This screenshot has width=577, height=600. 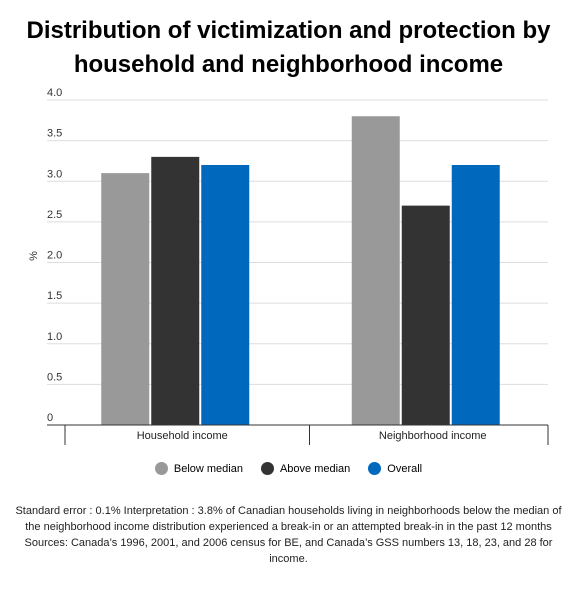 I want to click on legend-item: Overall, so click(x=395, y=468).